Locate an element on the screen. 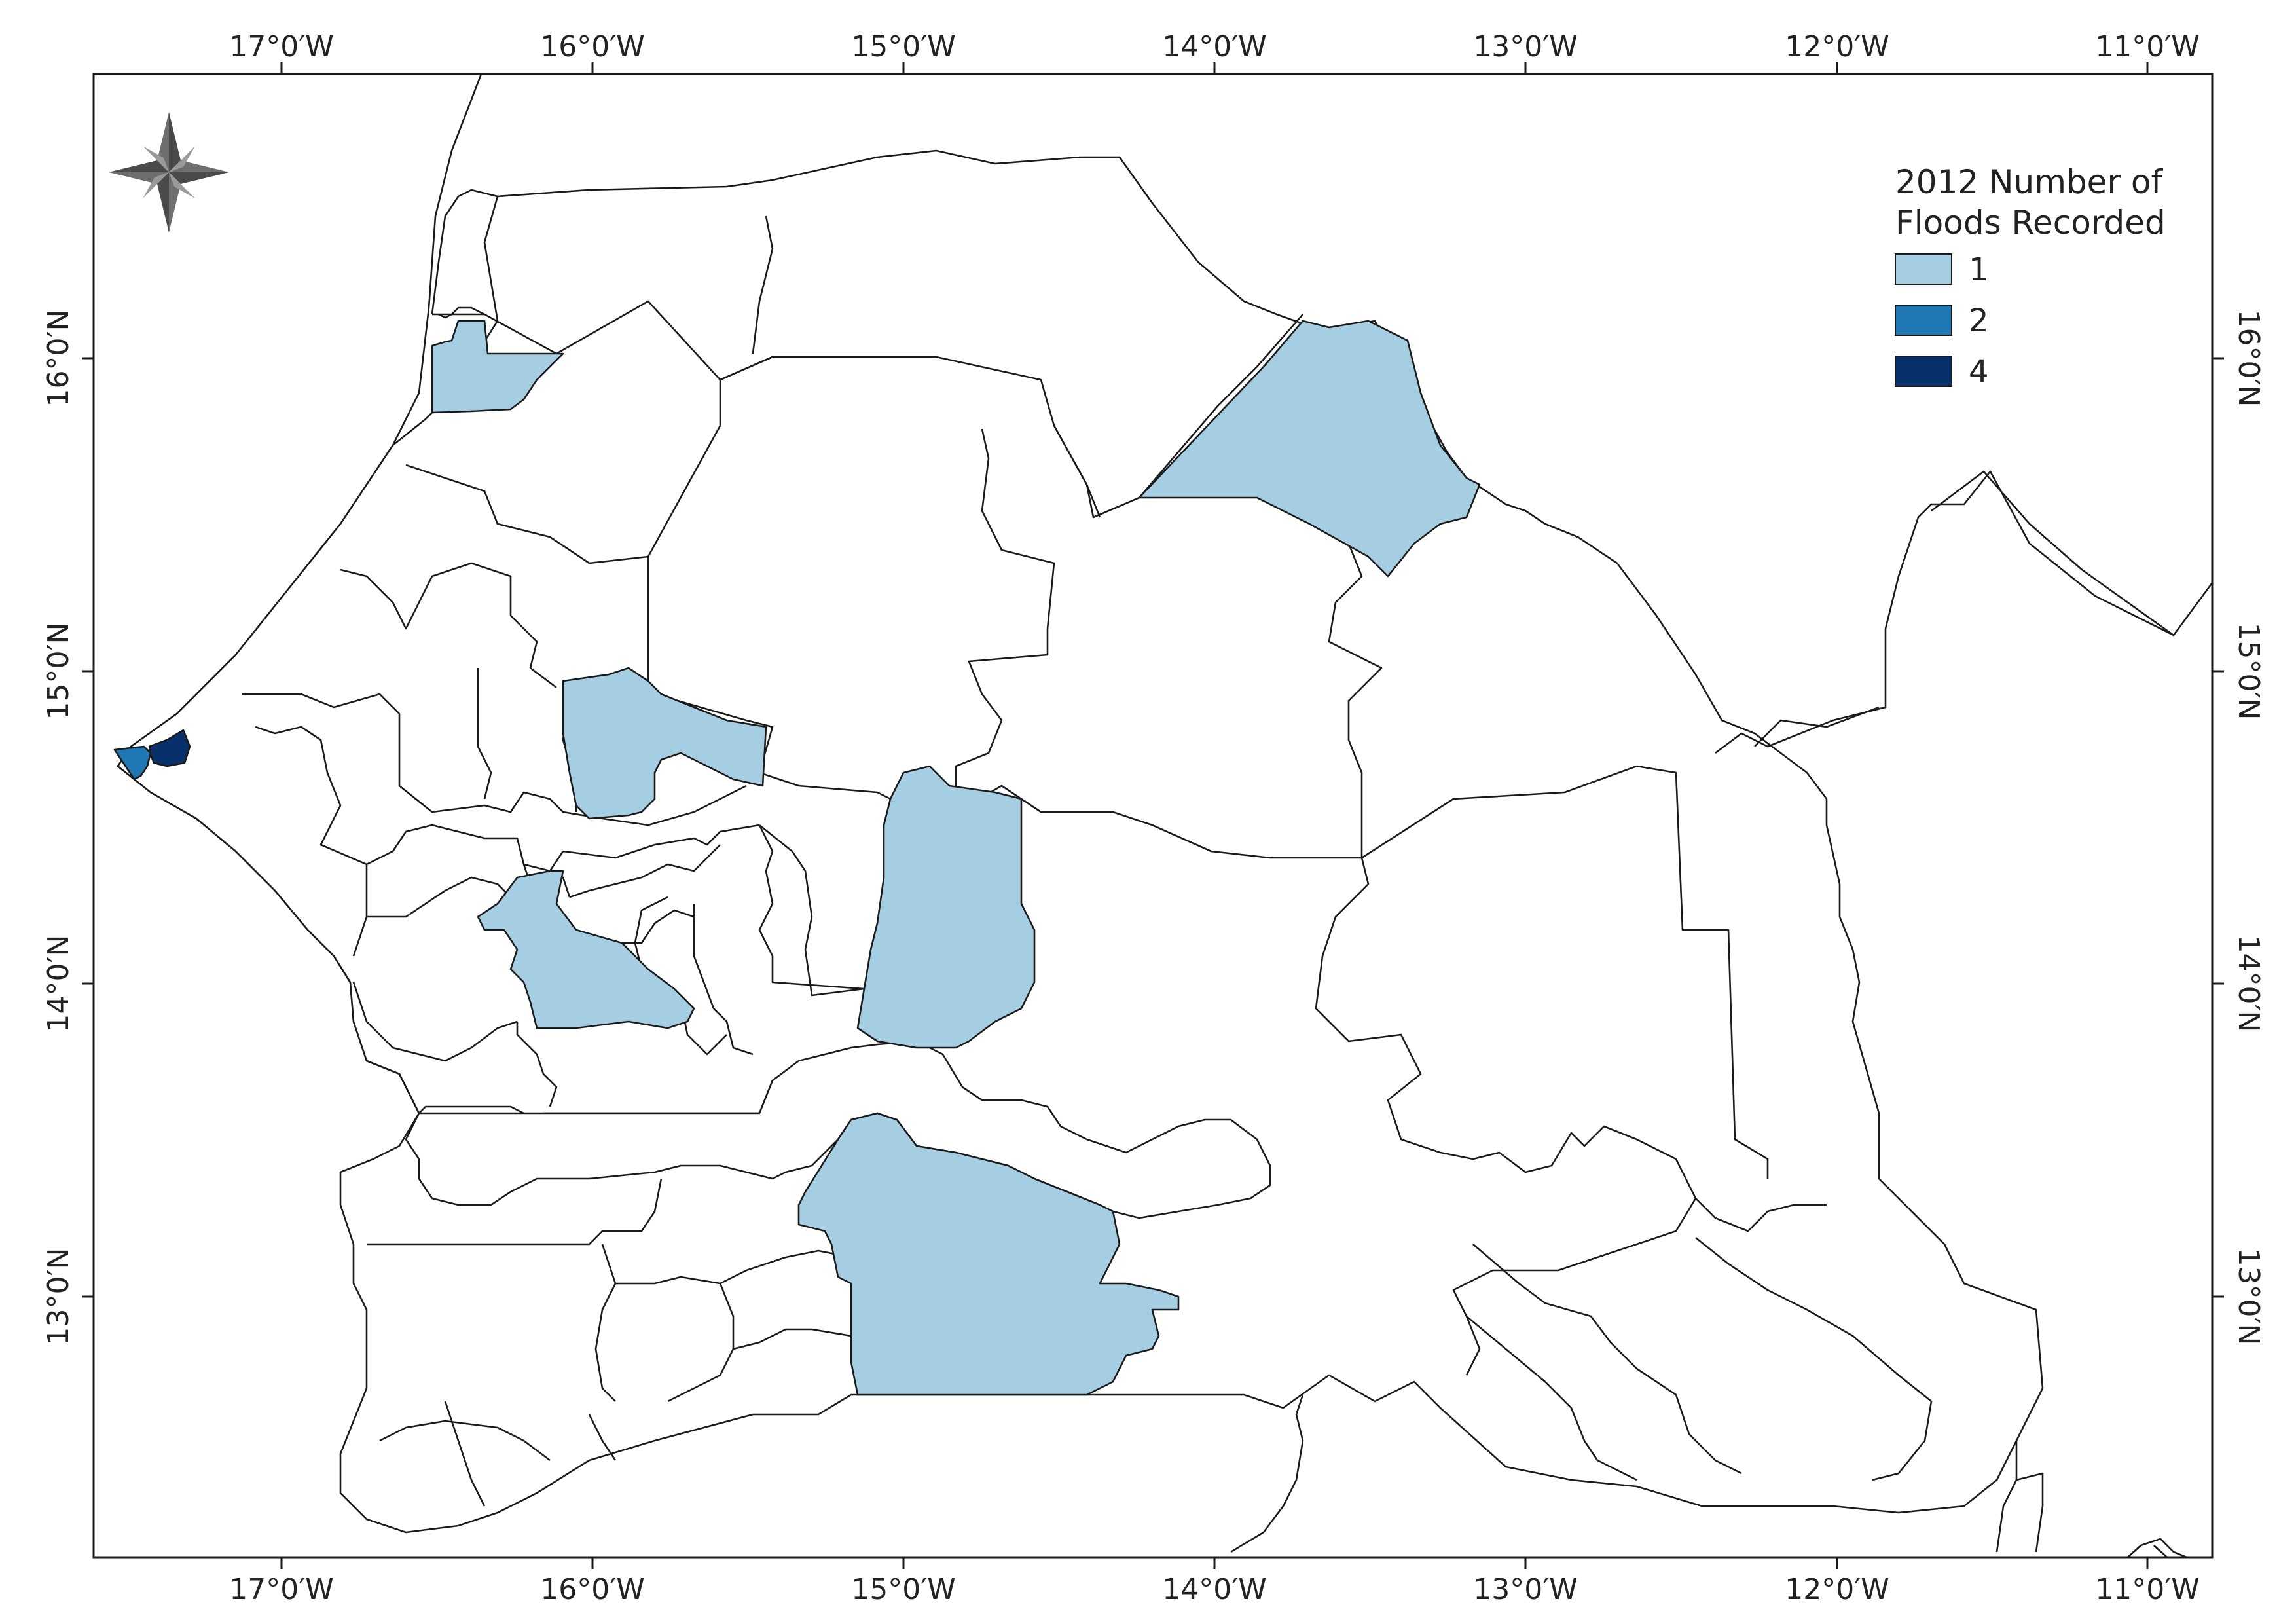  legend-label: 1 is located at coordinates (1979, 269).